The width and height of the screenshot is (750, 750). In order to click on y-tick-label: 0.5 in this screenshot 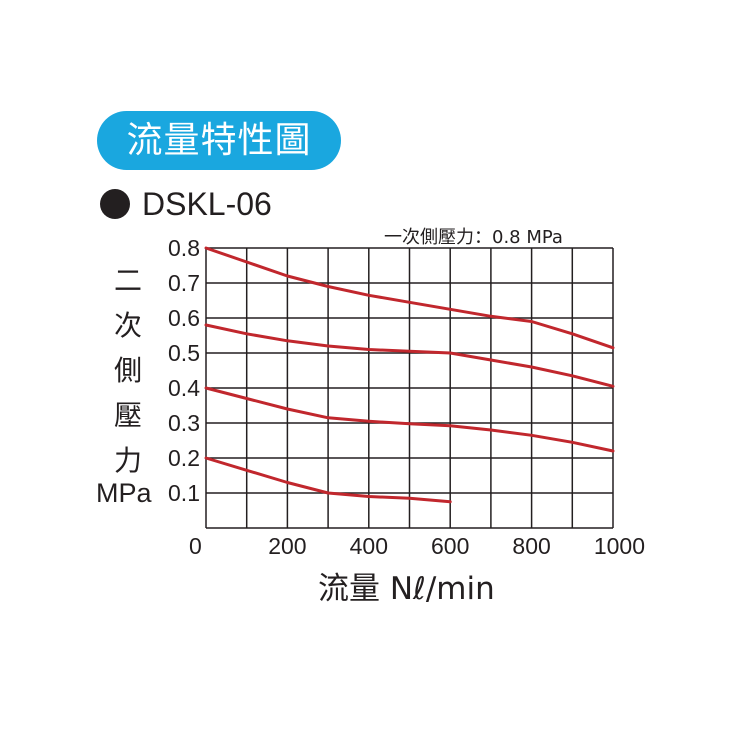, I will do `click(184, 353)`.